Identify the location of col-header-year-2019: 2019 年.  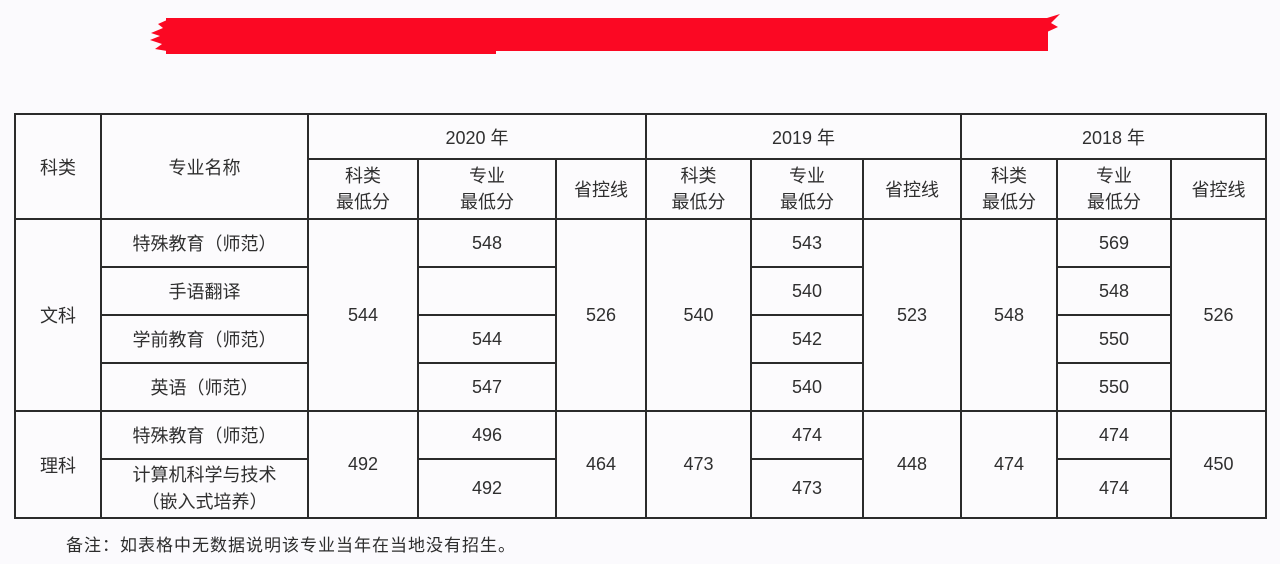
(803, 136).